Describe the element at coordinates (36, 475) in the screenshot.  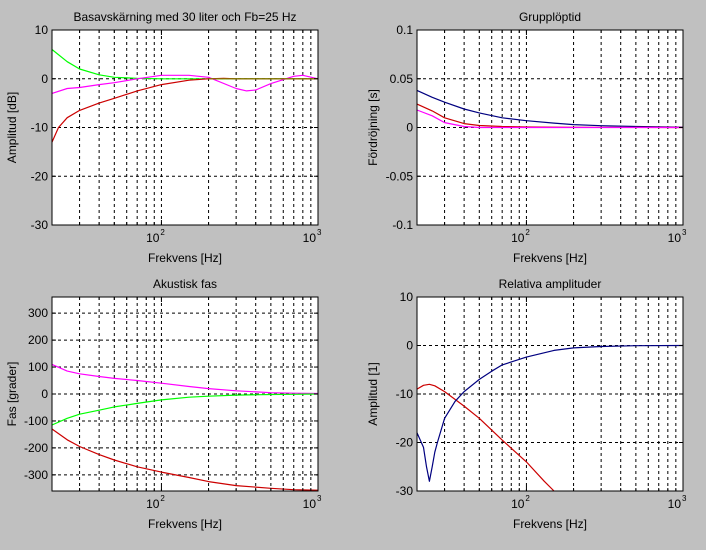
I see `y-tick-label: -300` at that location.